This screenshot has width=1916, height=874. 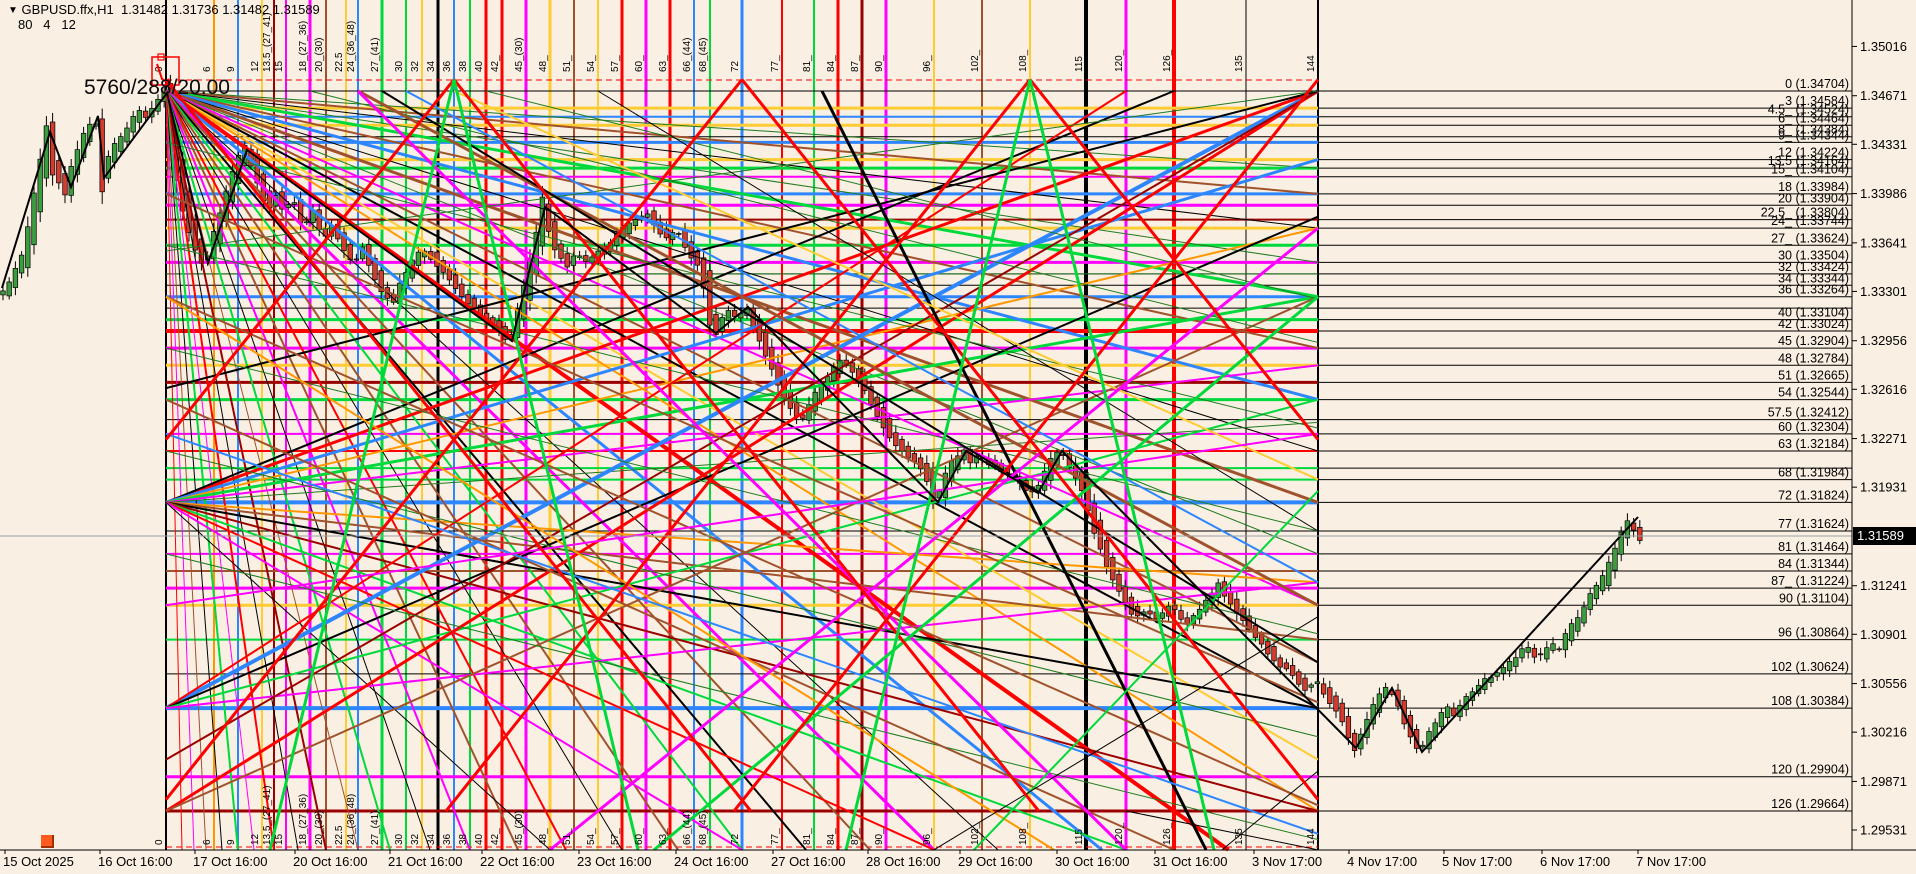 What do you see at coordinates (1883, 340) in the screenshot?
I see `price-tick-label: 1.32956` at bounding box center [1883, 340].